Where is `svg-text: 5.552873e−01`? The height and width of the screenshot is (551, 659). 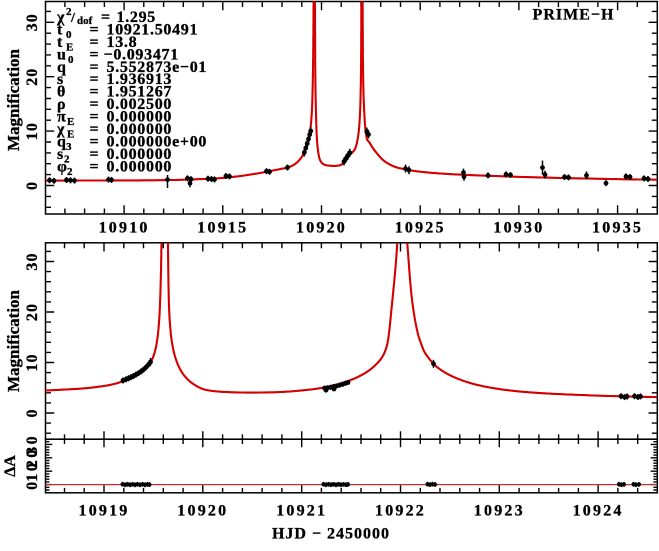 svg-text: 5.552873e−01 is located at coordinates (157, 67).